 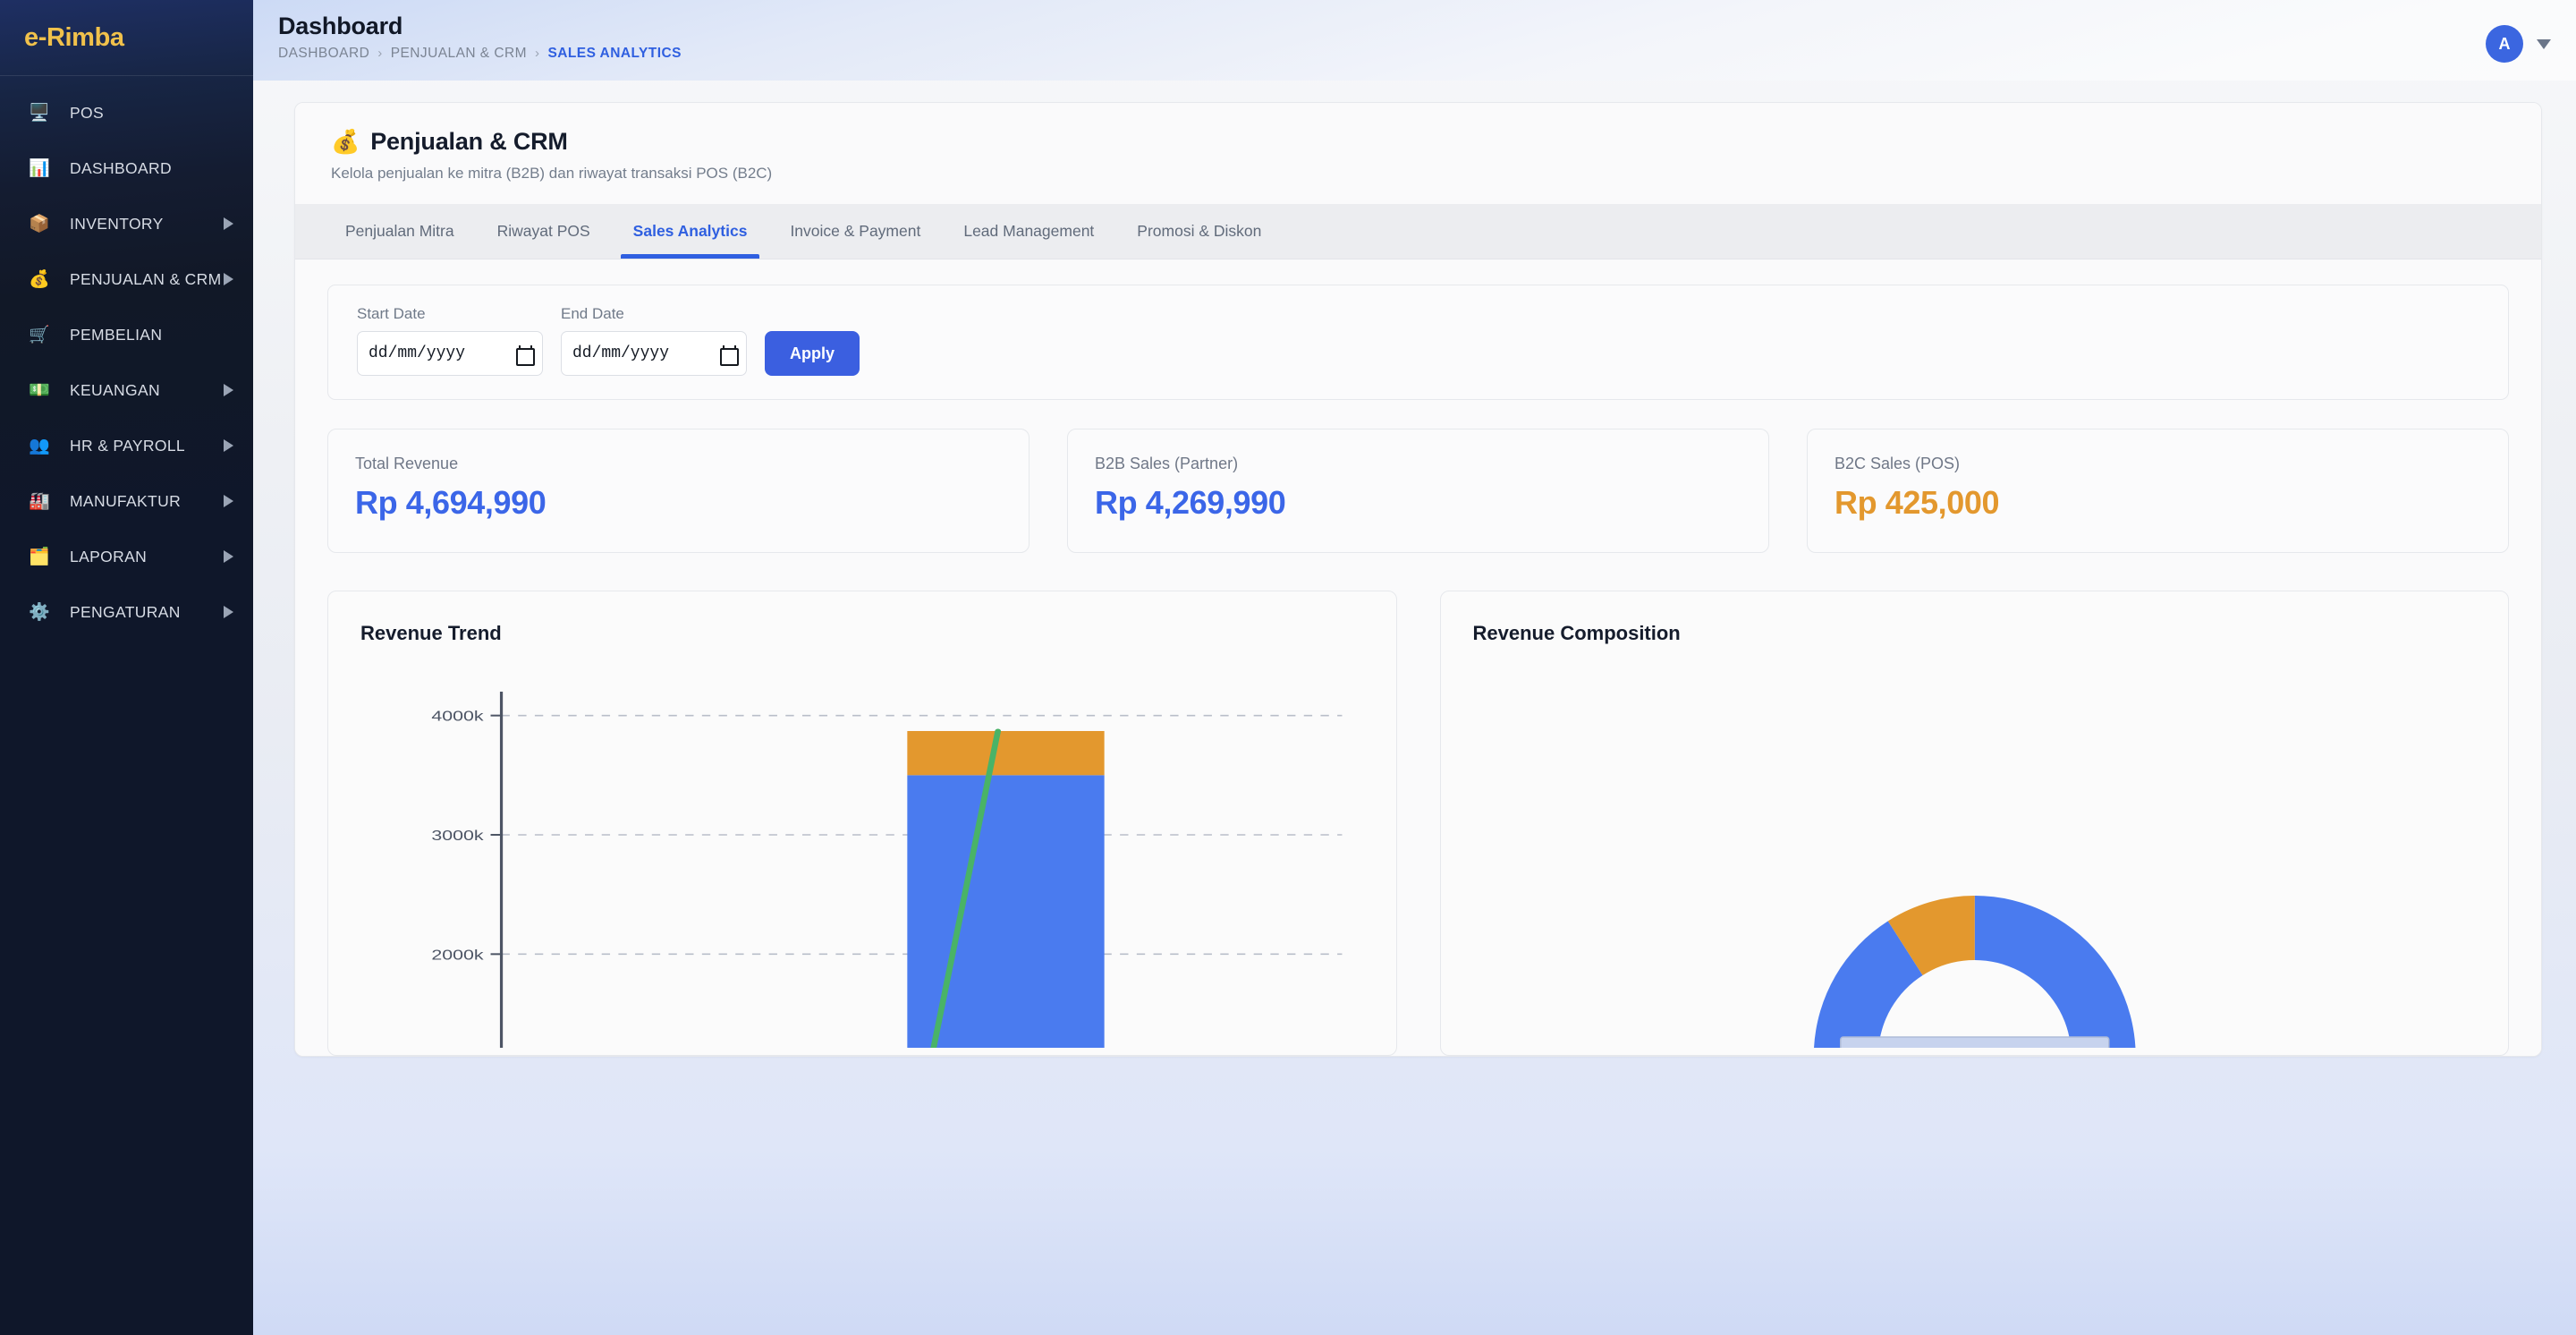 I want to click on revenue-trend-plot: 2000k 3000k 4000k, so click(x=862, y=860).